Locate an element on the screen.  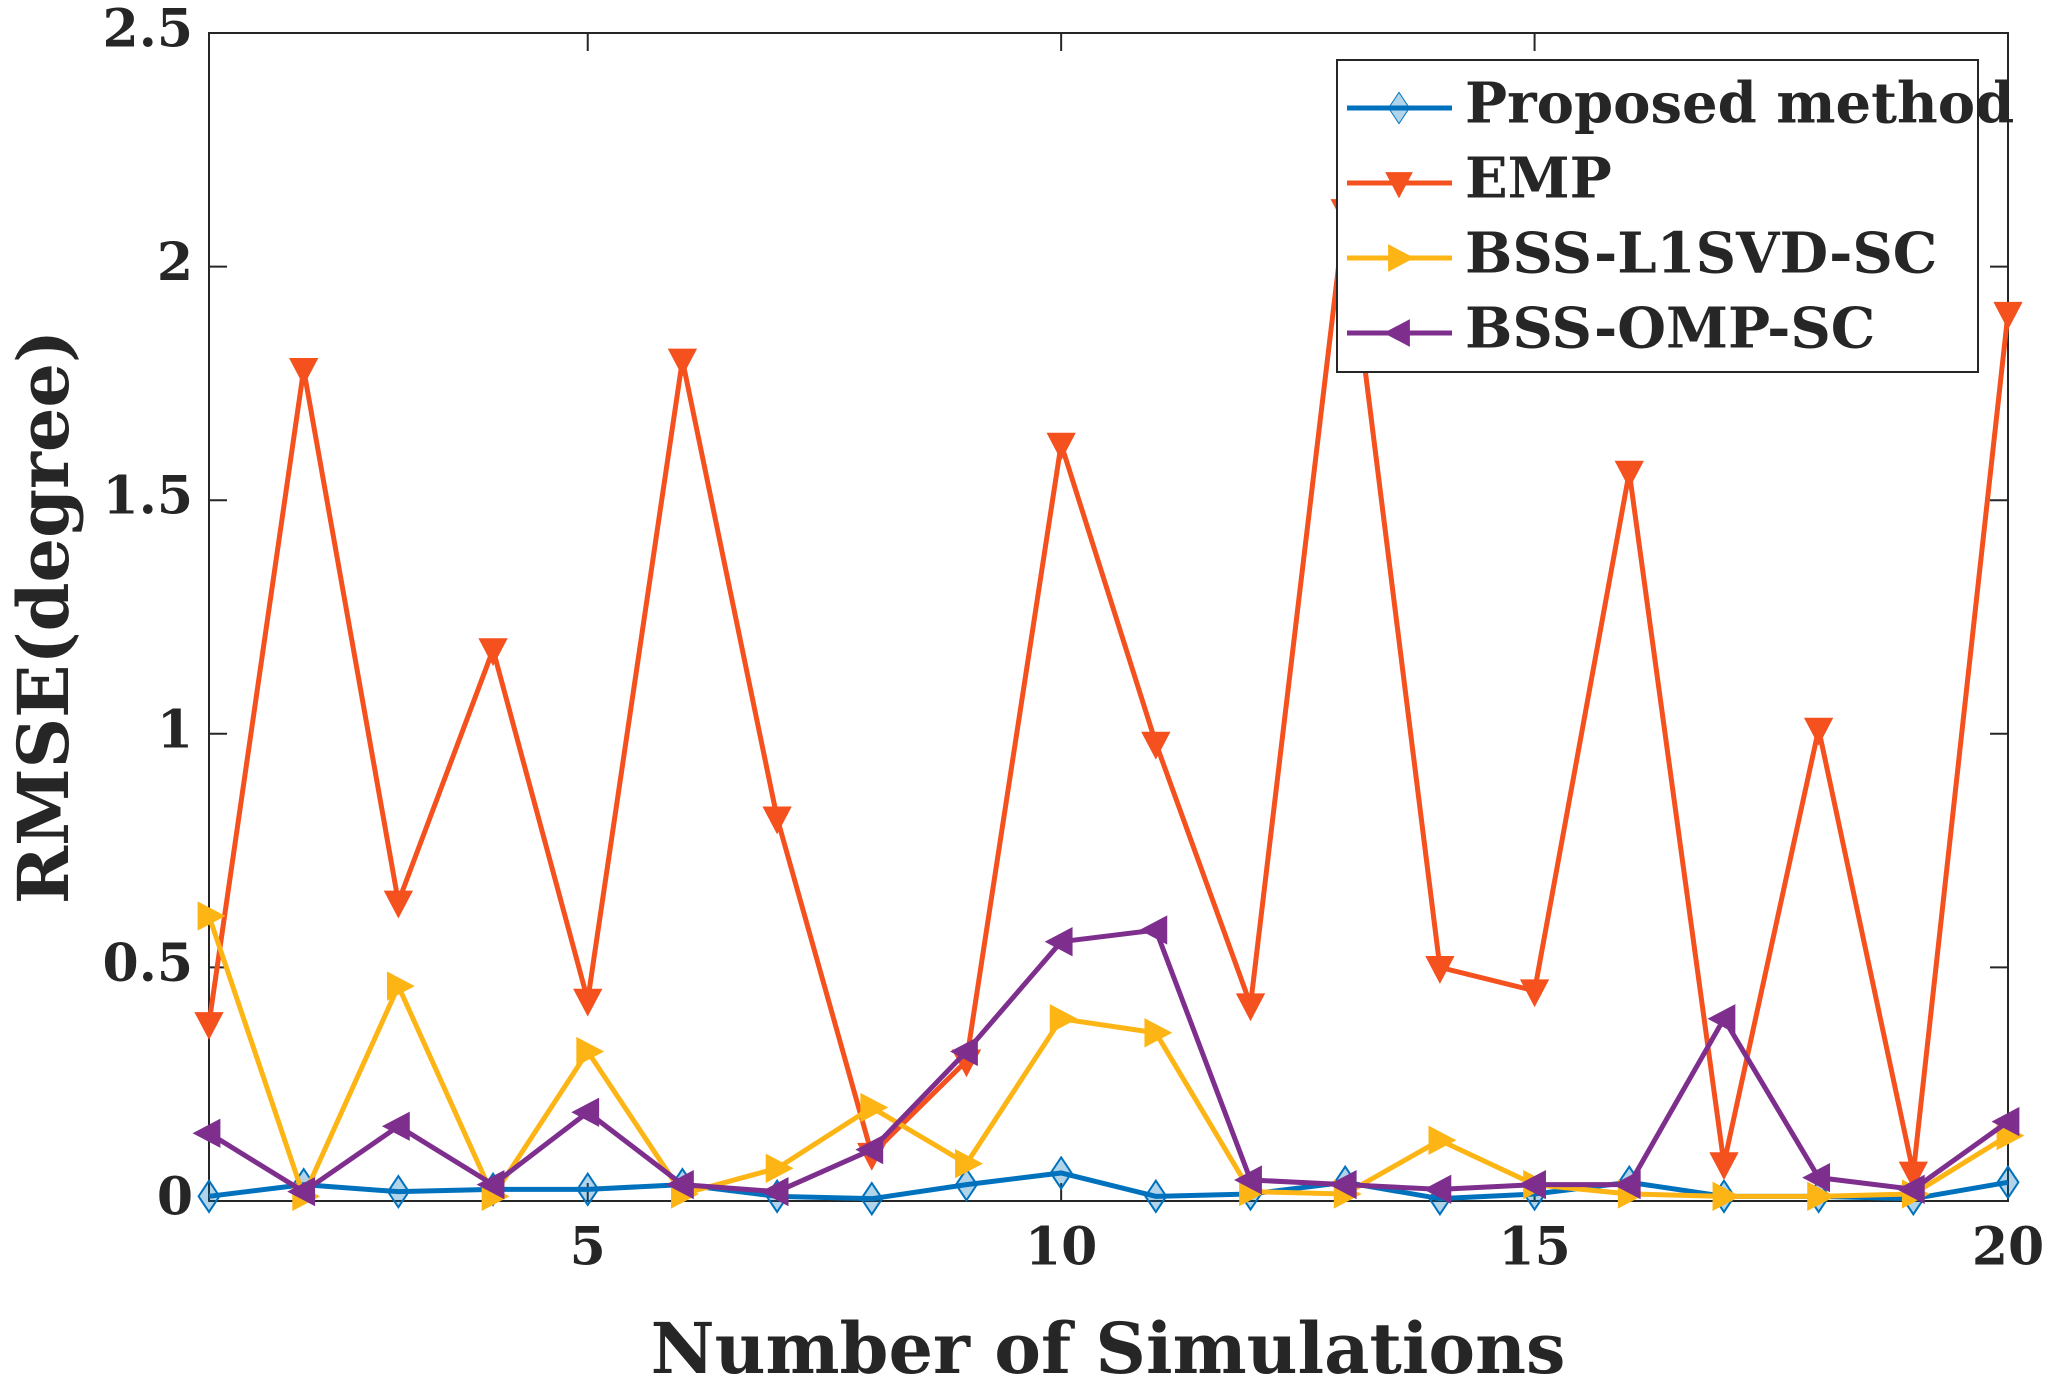
x-axis-label: Number of Simulations is located at coordinates (1108, 1348).